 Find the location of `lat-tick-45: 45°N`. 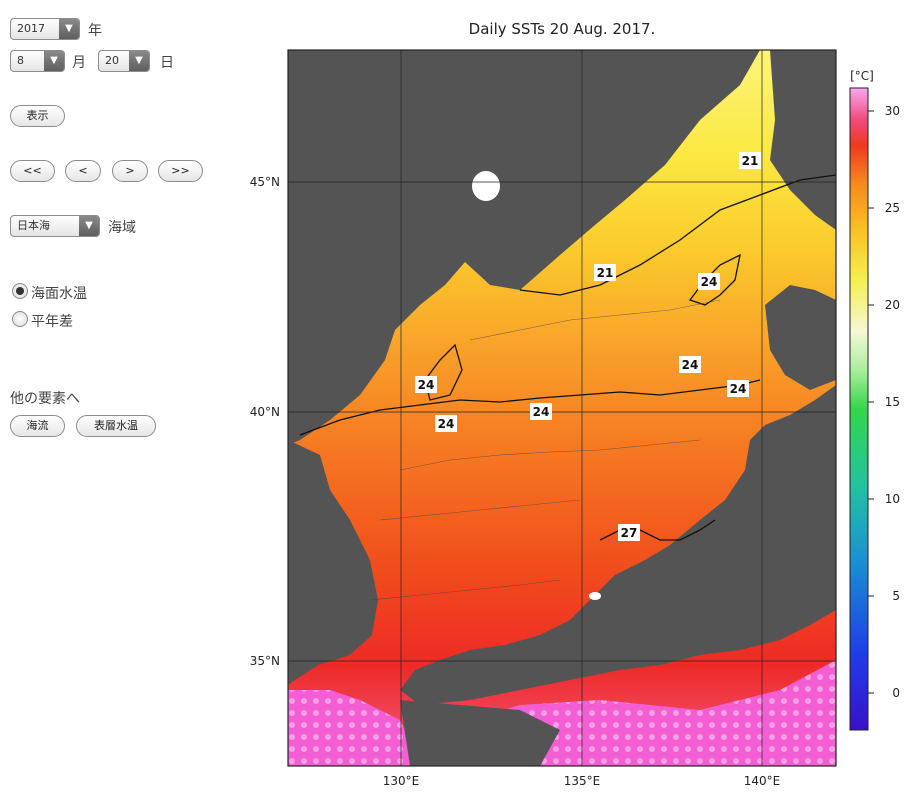

lat-tick-45: 45°N is located at coordinates (265, 182).